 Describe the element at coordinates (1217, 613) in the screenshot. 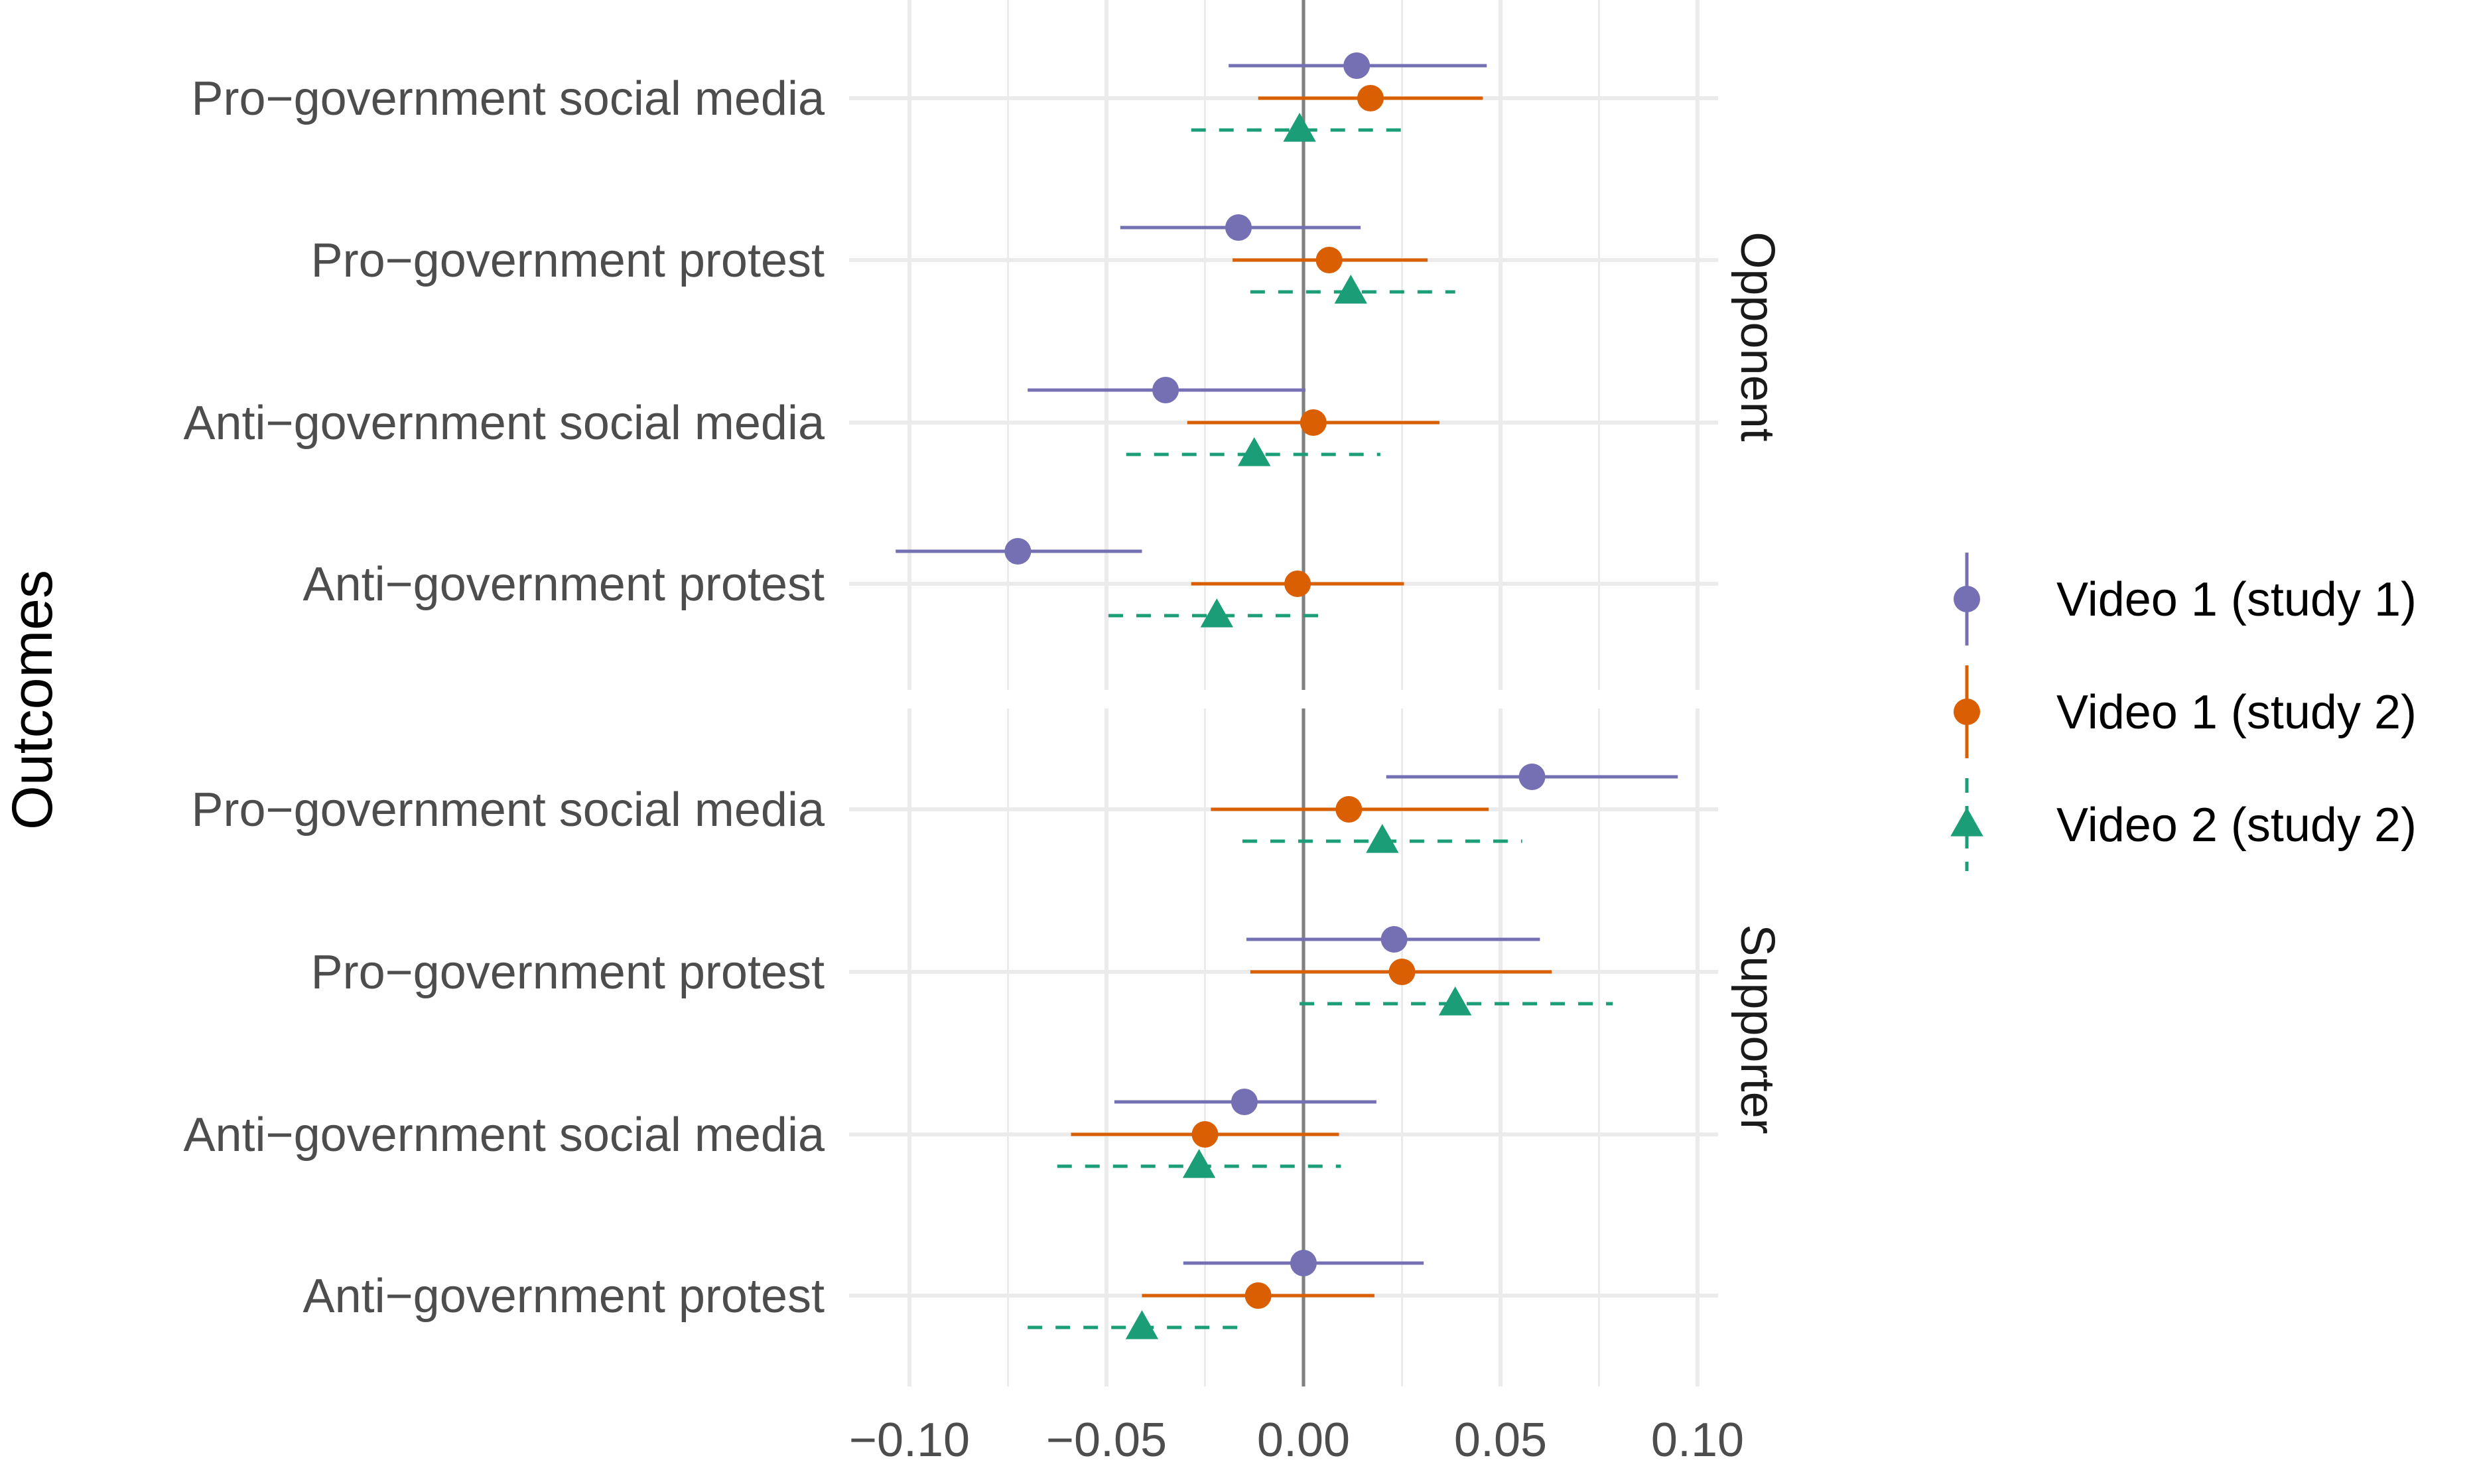

I see `point-video-2-study-2-opponent-anti-government-protest` at that location.